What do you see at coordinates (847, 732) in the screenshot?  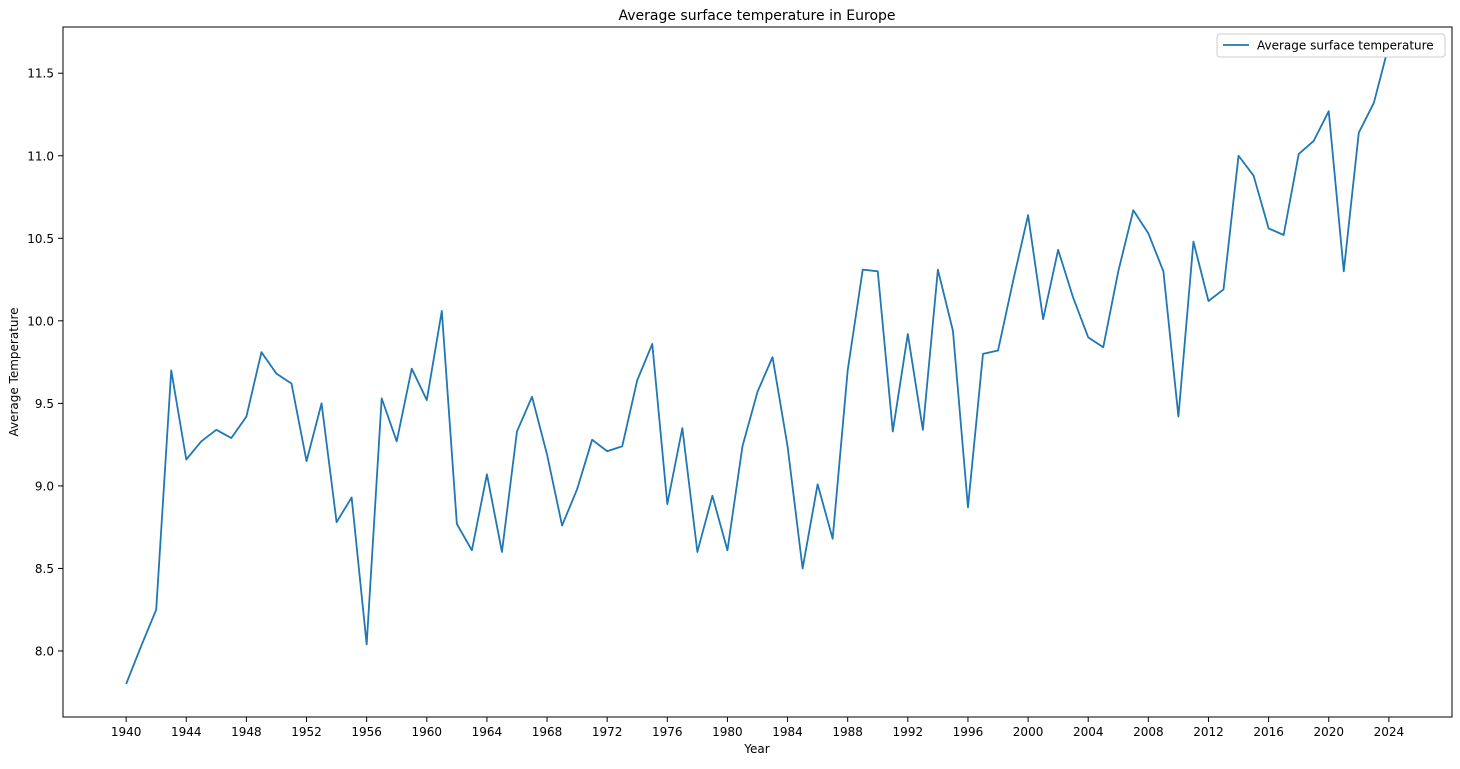 I see `x-tick-label: 1988` at bounding box center [847, 732].